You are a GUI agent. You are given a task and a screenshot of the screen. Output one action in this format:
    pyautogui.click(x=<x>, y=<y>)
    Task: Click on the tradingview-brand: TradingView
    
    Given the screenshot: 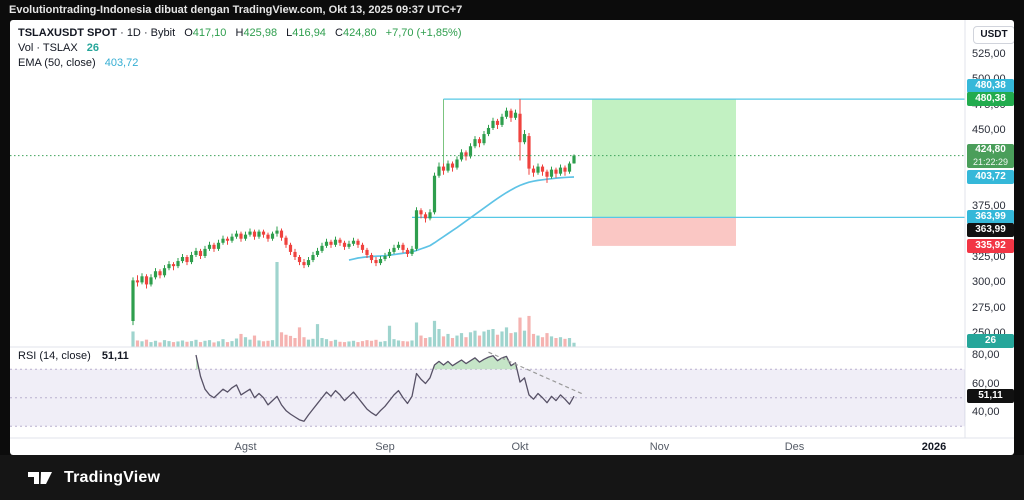 What is the action you would take?
    pyautogui.click(x=112, y=477)
    